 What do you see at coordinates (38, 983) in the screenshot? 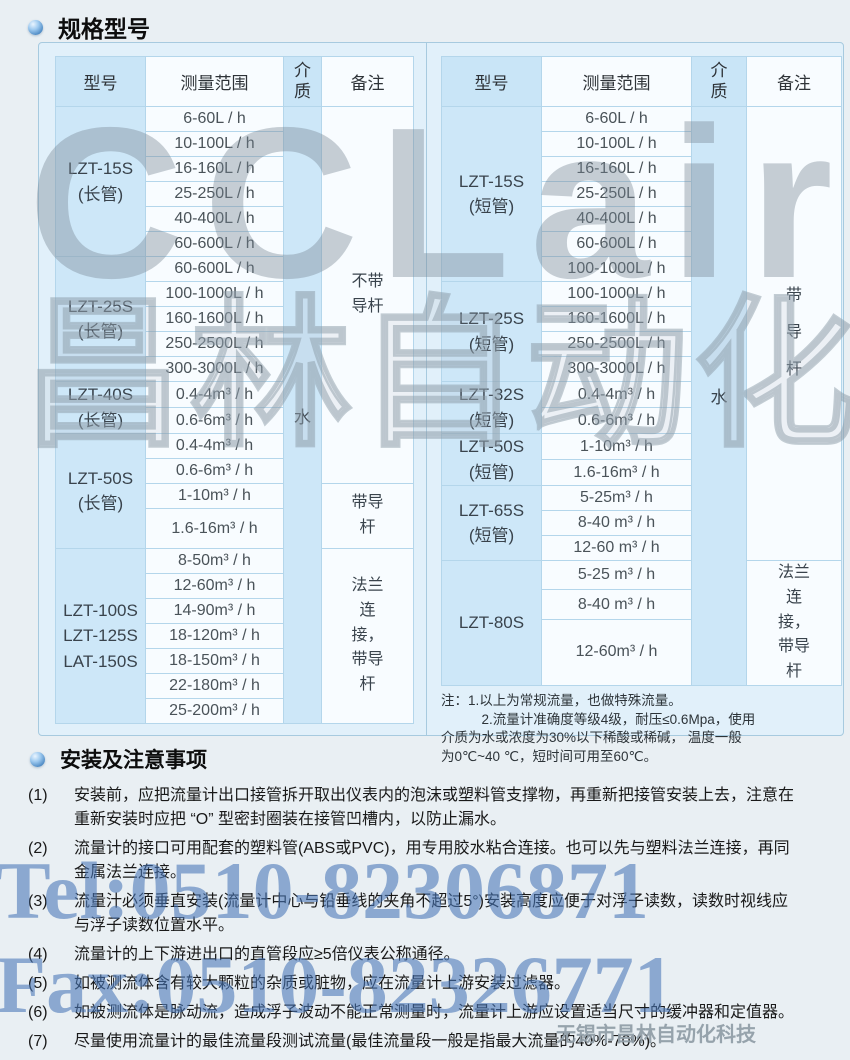
I see `install-item-number: (5)` at bounding box center [38, 983].